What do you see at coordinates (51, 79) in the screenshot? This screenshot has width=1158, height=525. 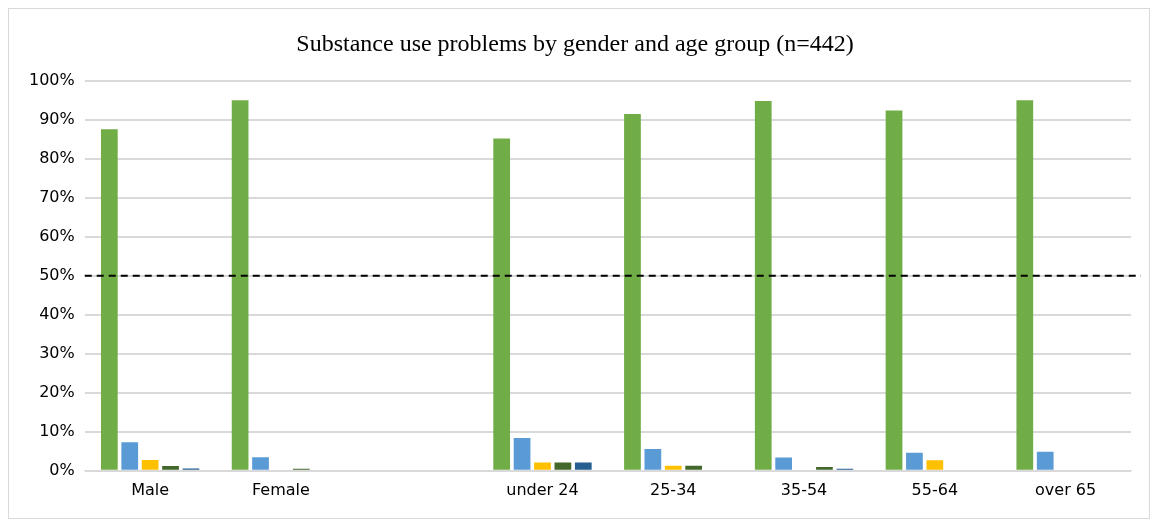 I see `y-tick-label: 100%` at bounding box center [51, 79].